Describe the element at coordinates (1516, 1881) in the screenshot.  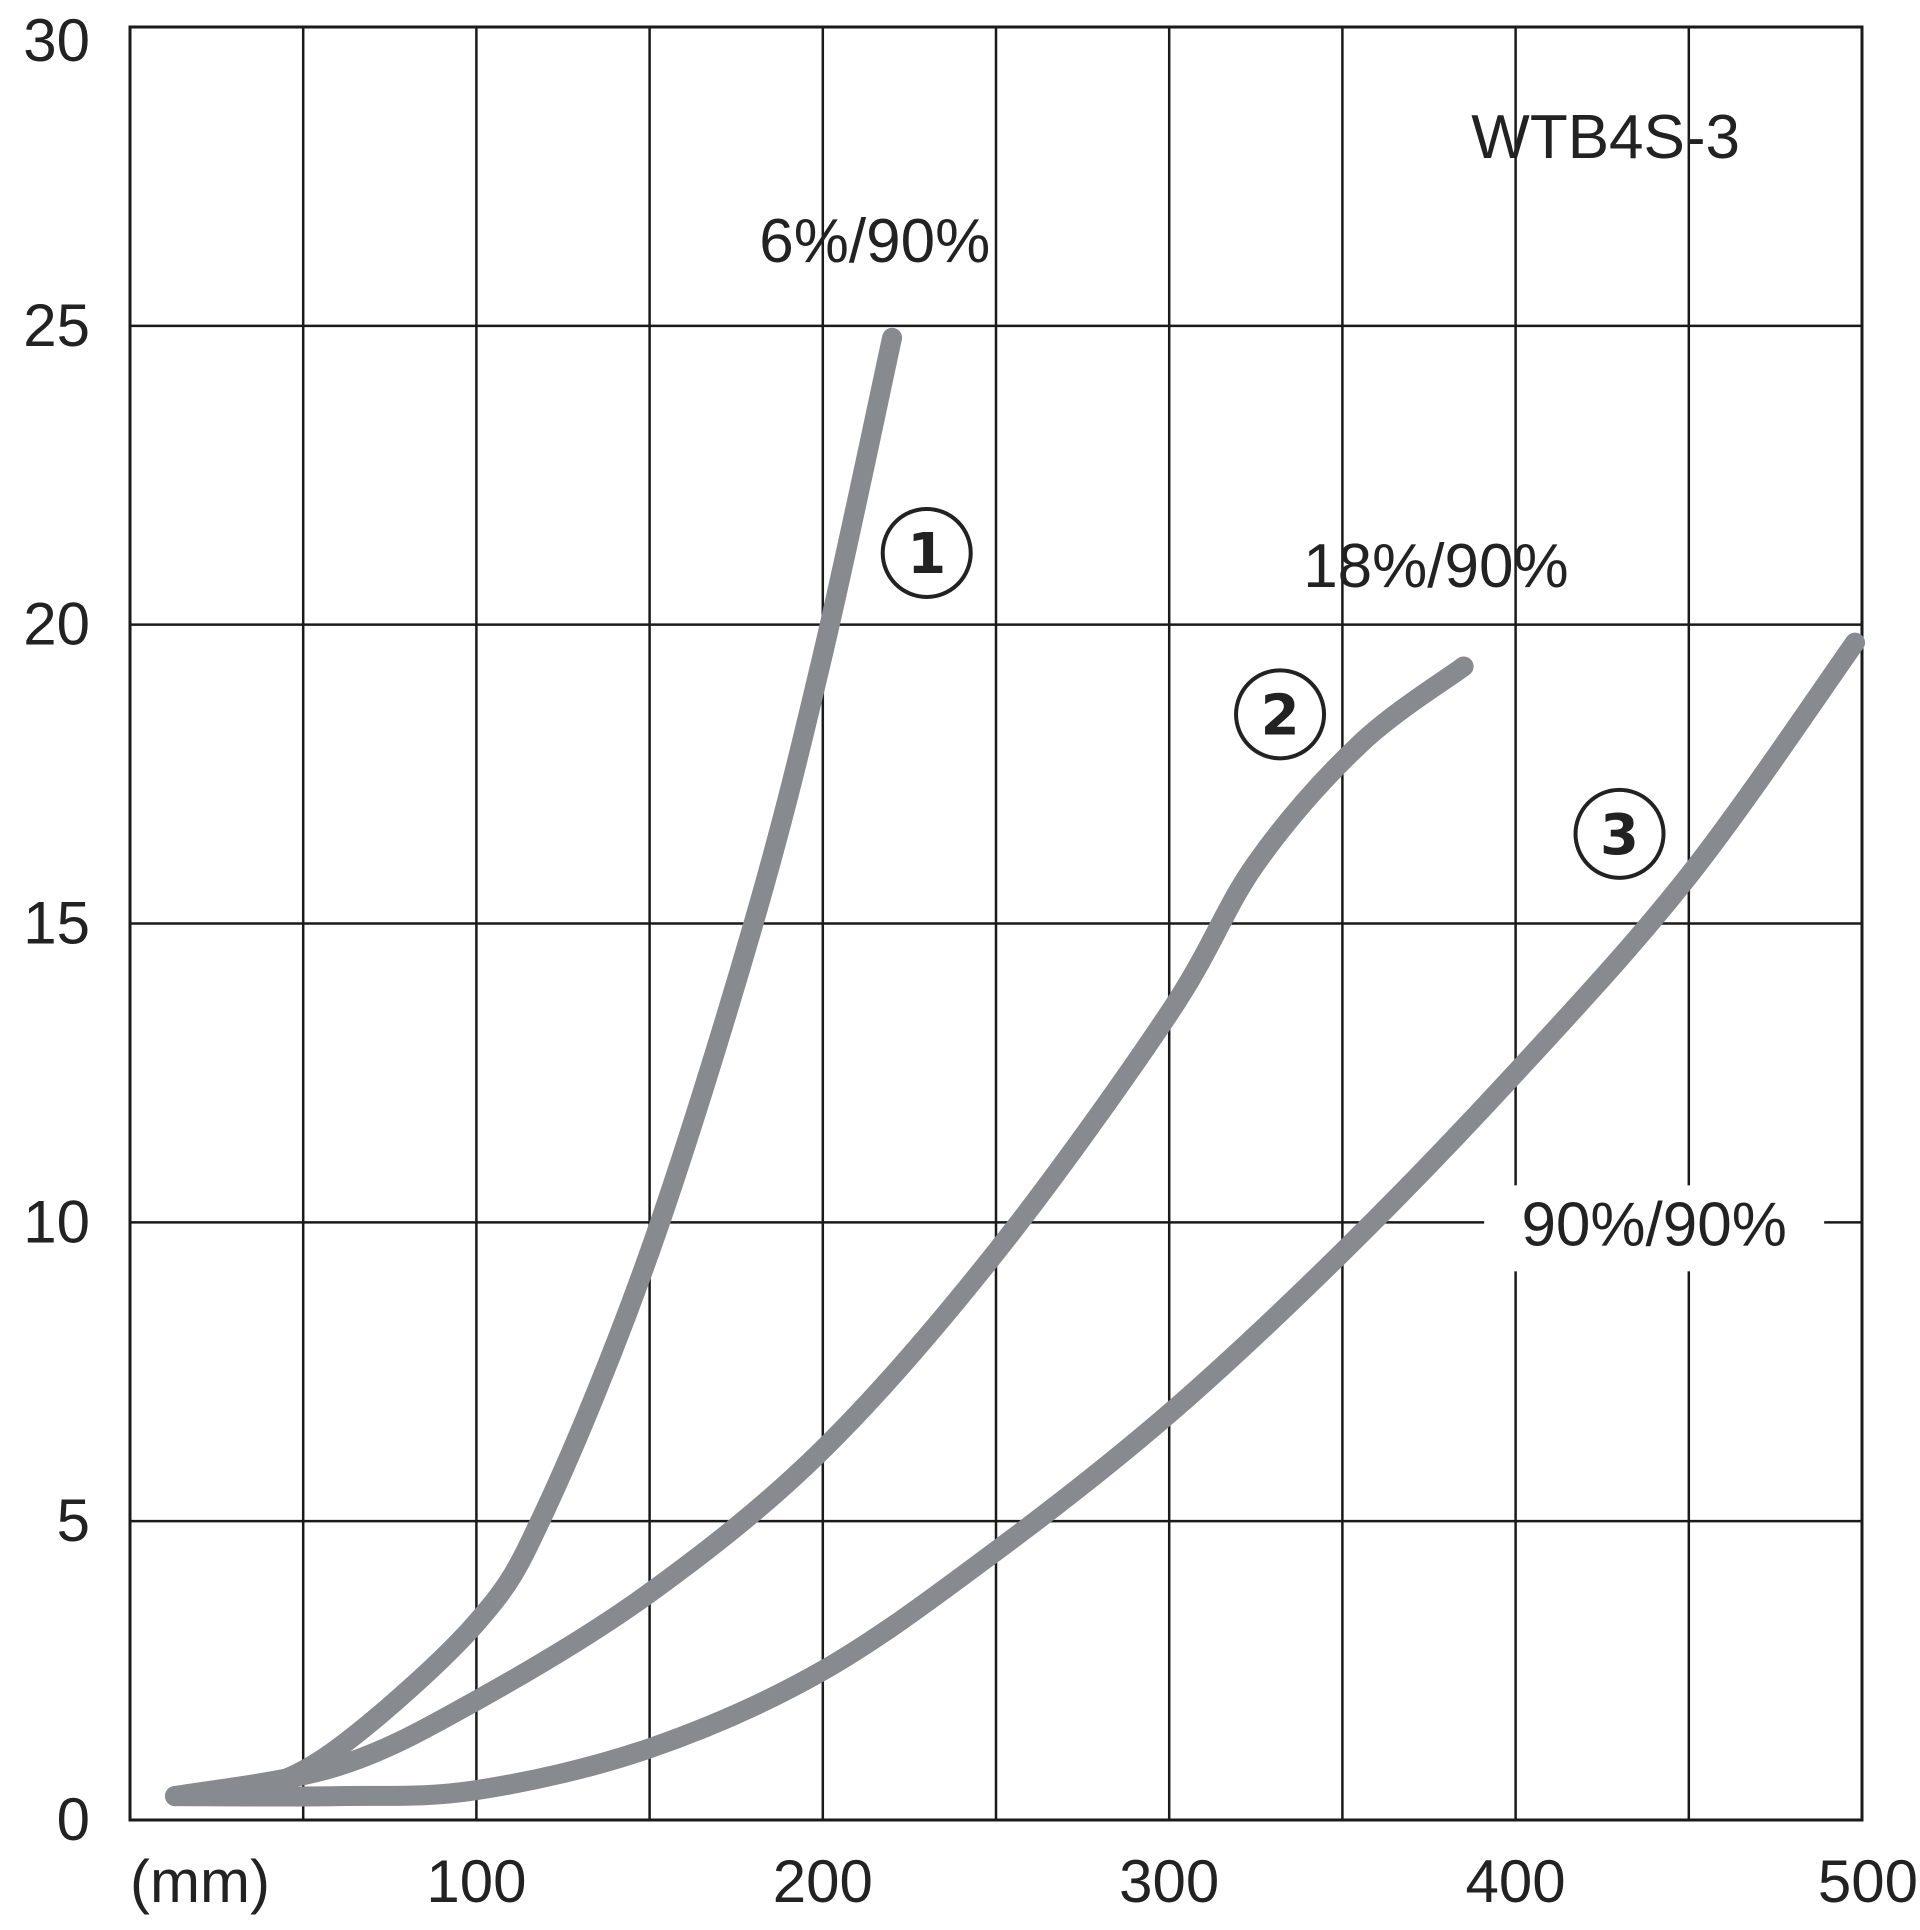
I see `x-tick-label: 400` at that location.